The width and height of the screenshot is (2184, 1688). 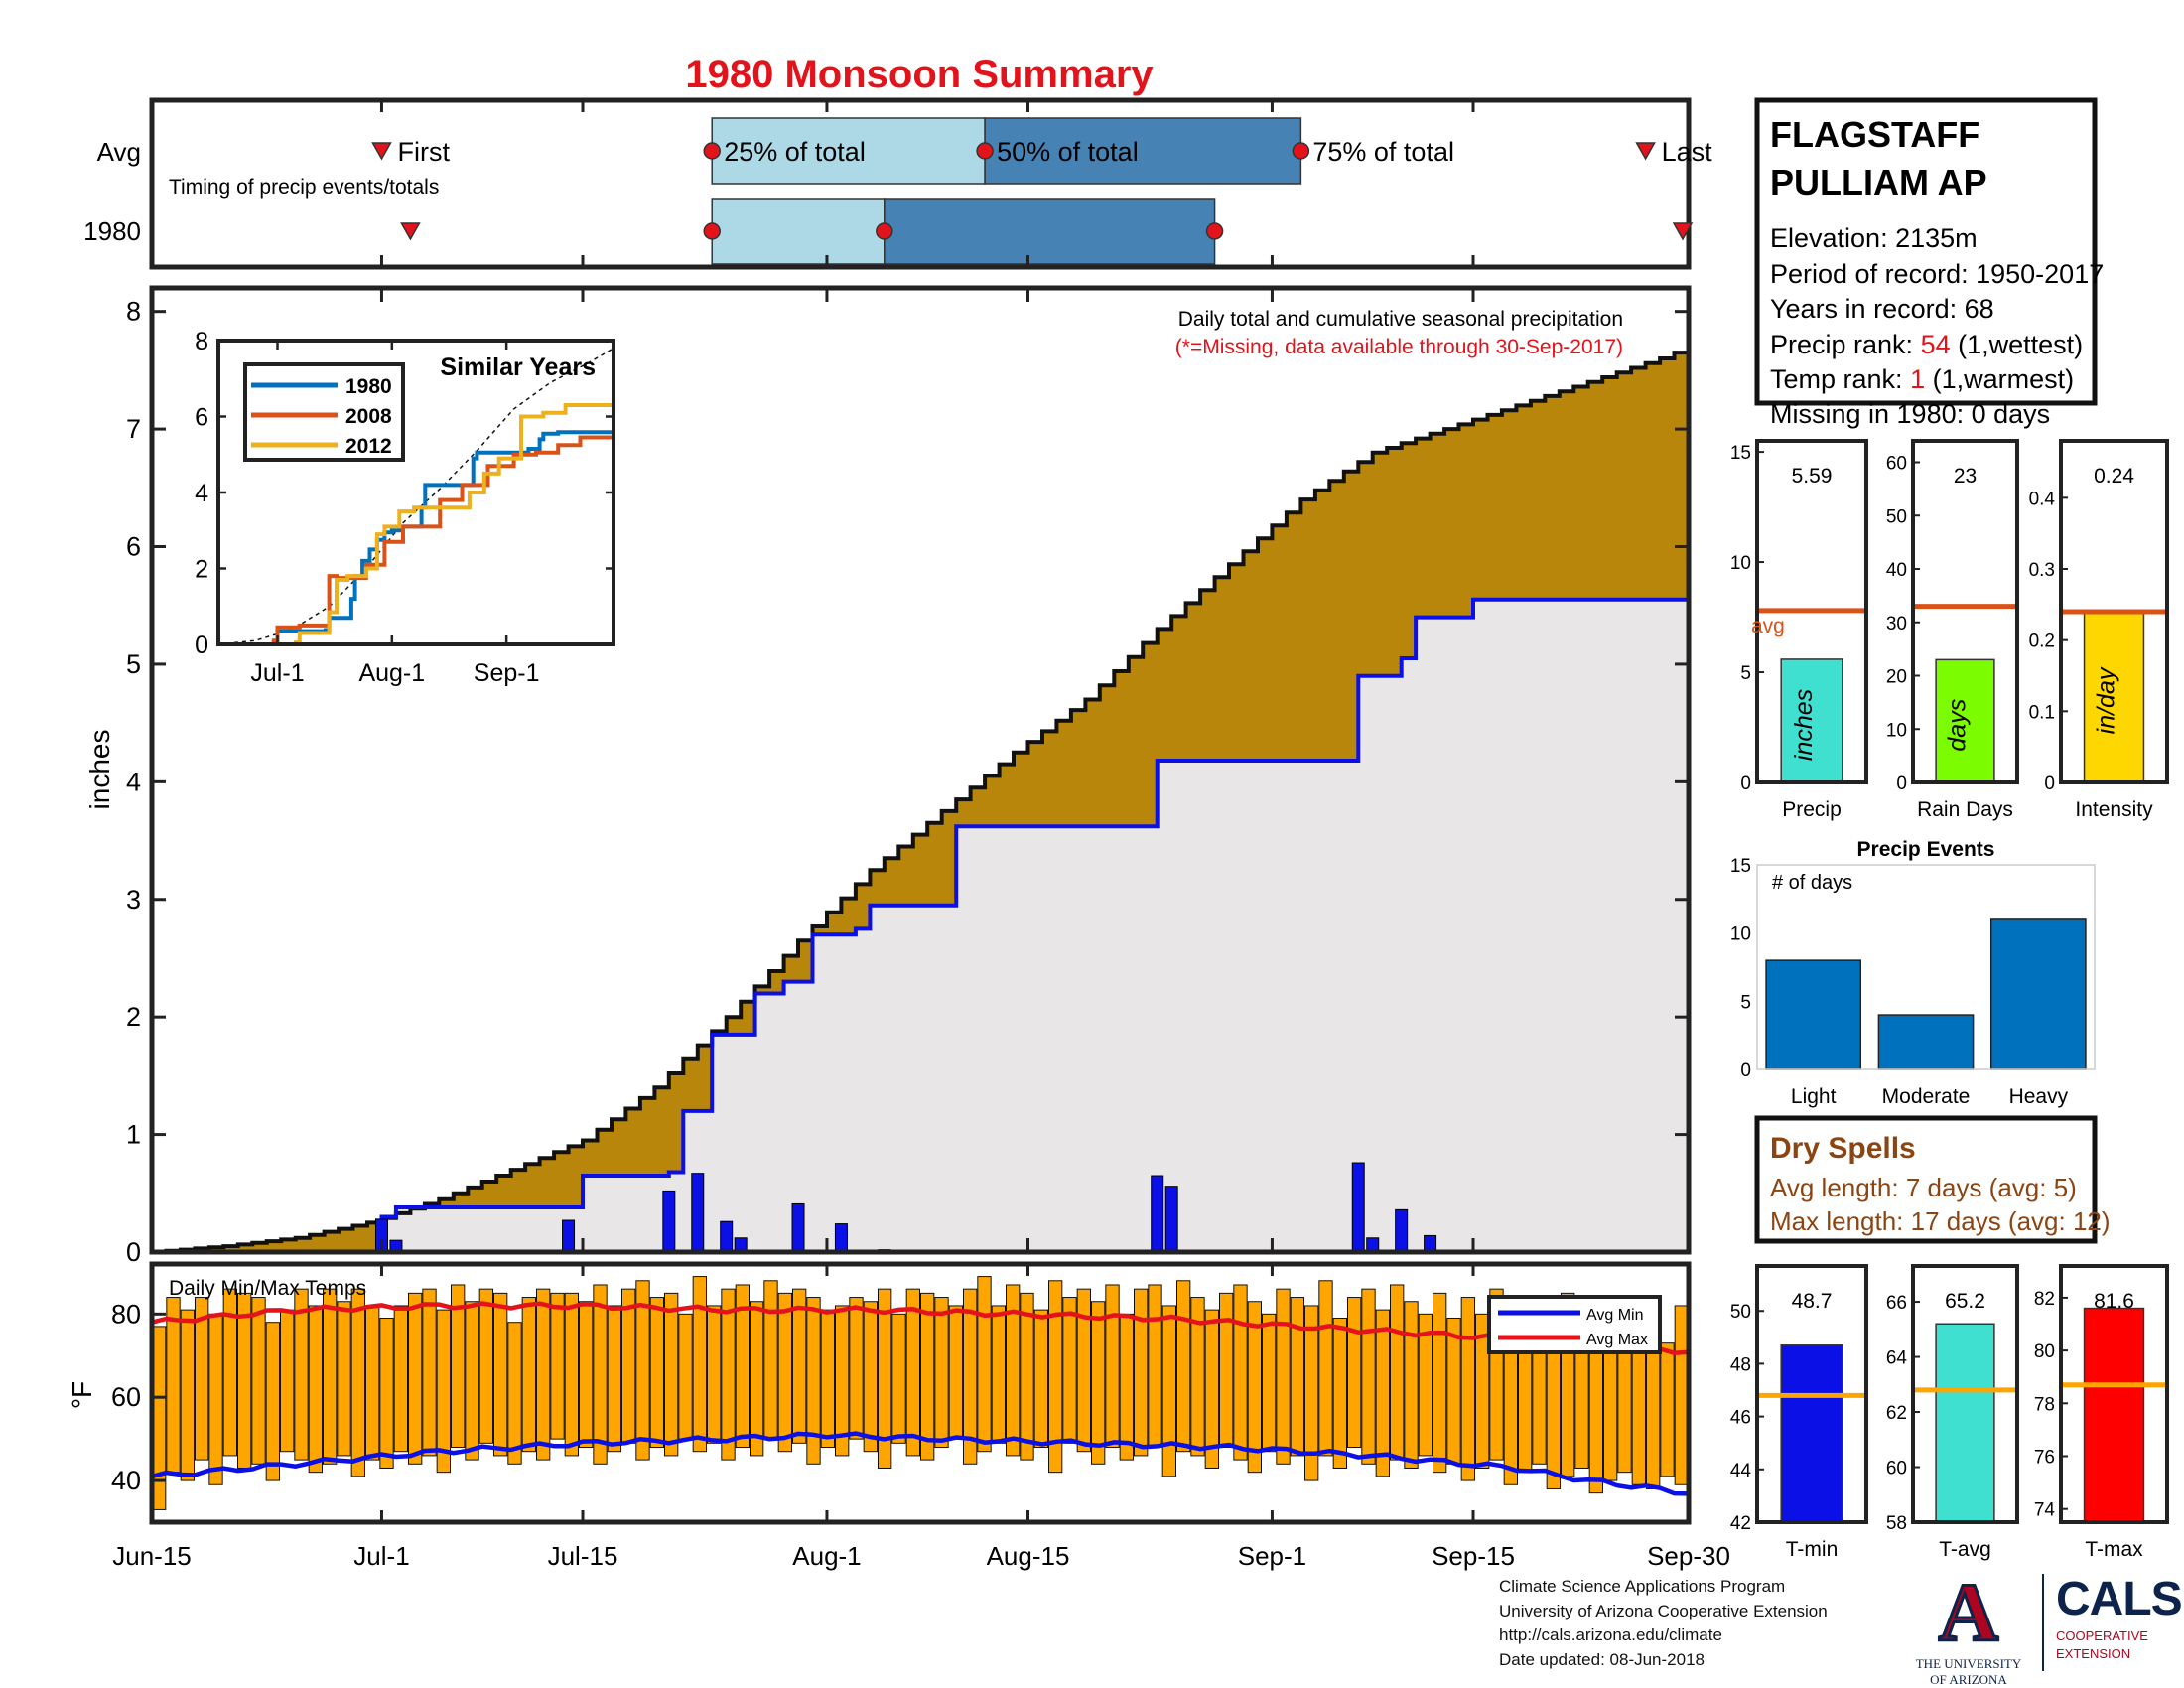 I want to click on inset-y-tick-label: 0, so click(x=201, y=645).